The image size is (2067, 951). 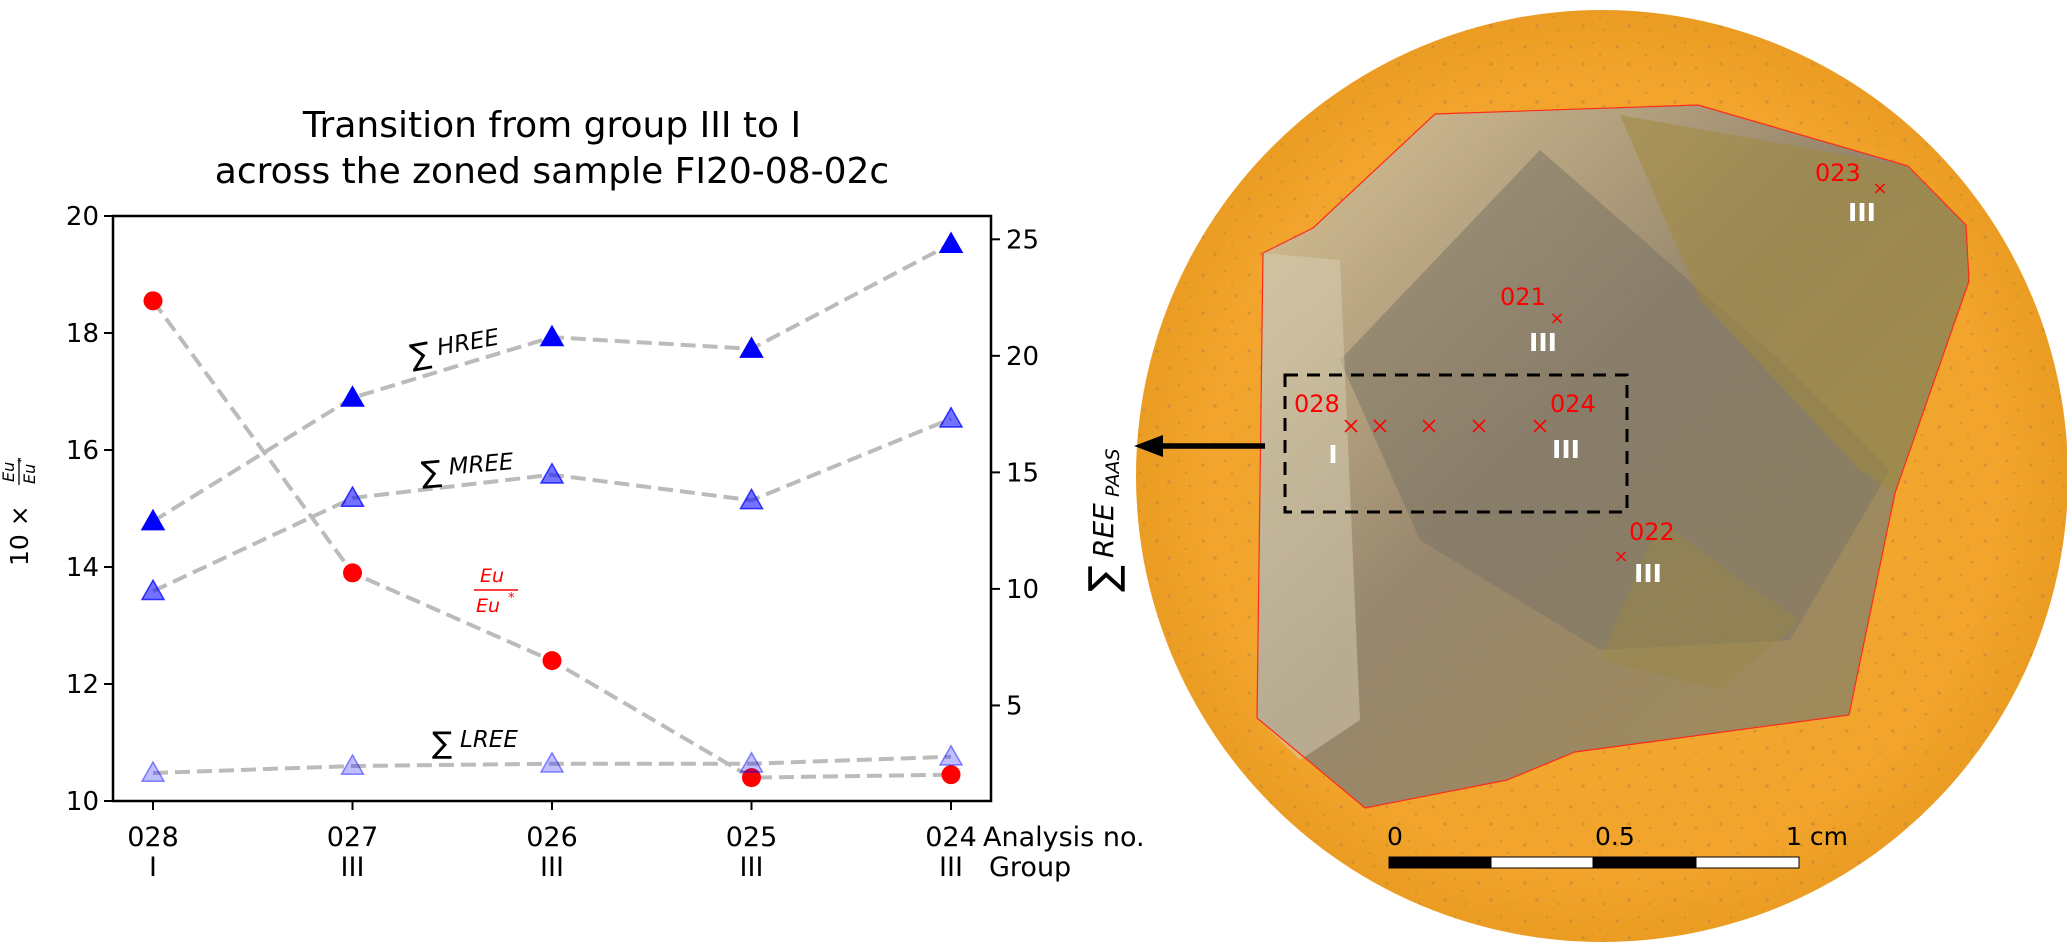 What do you see at coordinates (1556, 318) in the screenshot?
I see `cross-021: ×` at bounding box center [1556, 318].